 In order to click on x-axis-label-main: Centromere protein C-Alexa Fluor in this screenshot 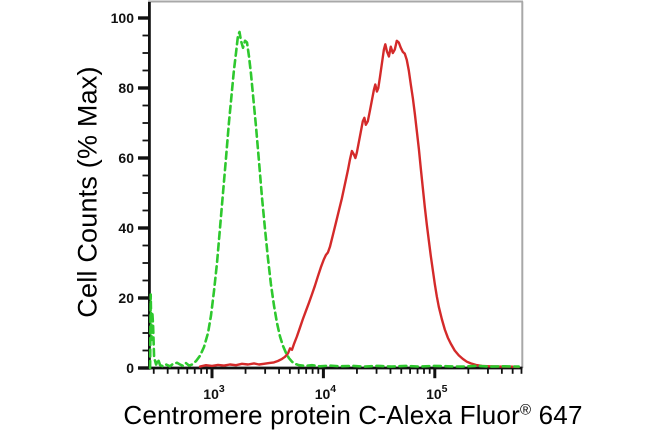, I will do `click(321, 415)`.